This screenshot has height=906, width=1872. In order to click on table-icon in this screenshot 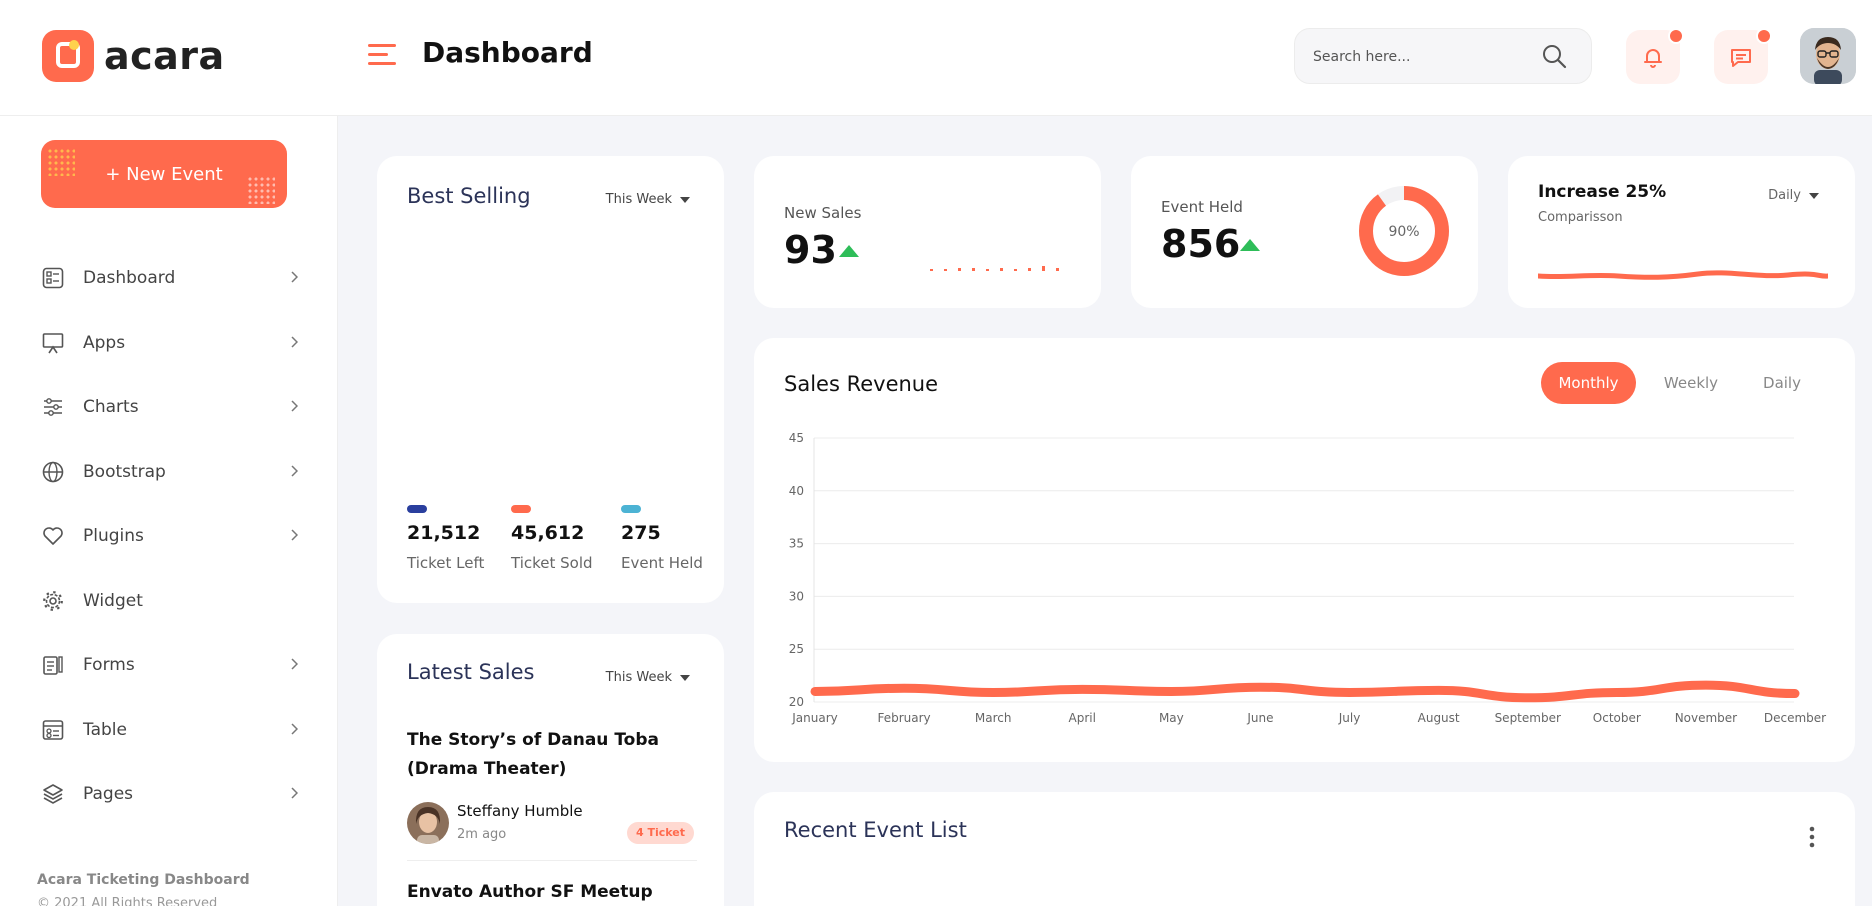, I will do `click(53, 730)`.